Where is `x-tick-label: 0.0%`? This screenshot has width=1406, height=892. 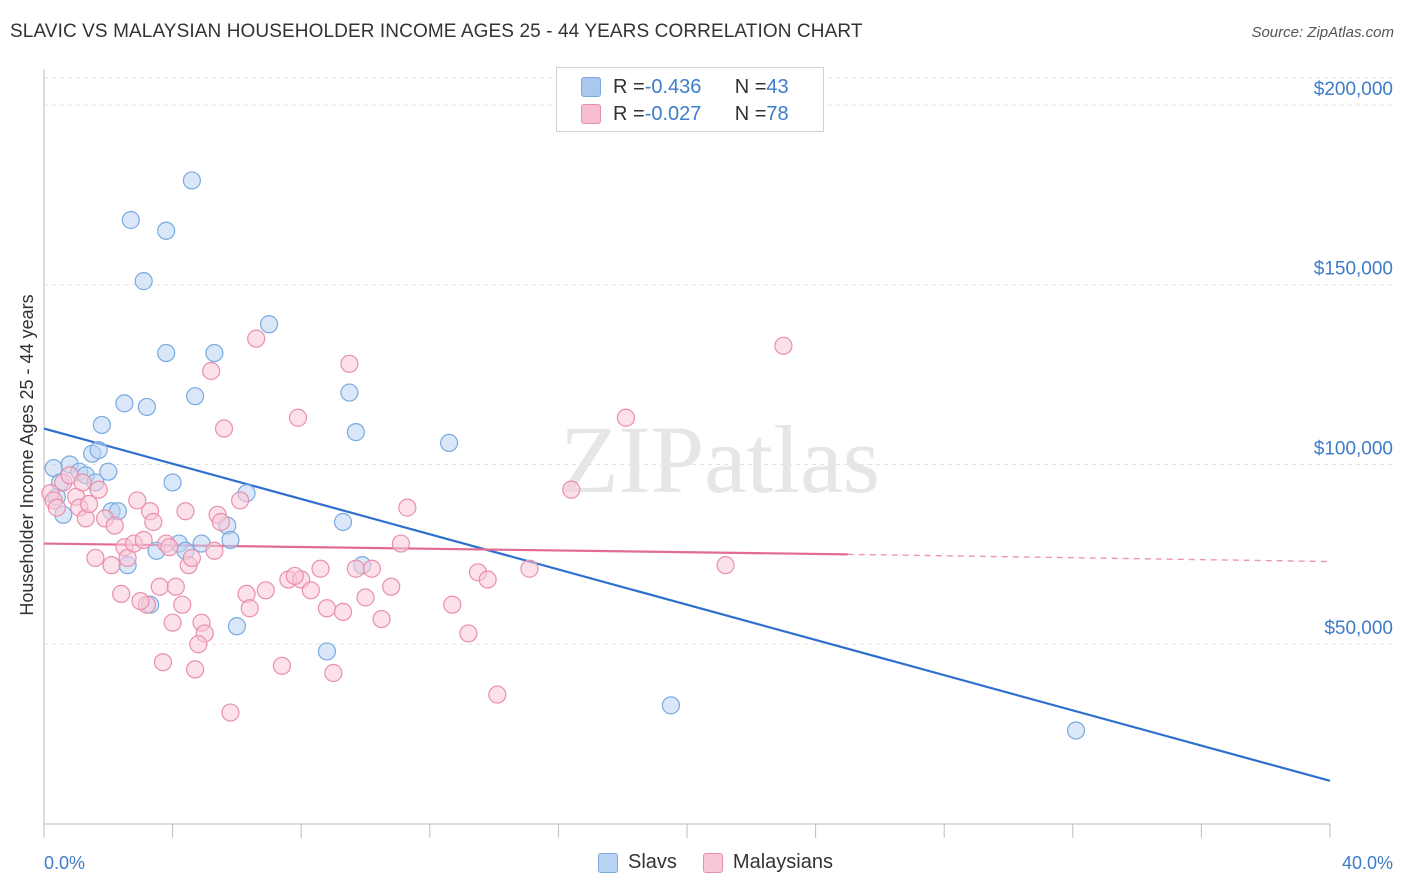
x-tick-label: 0.0% is located at coordinates (64, 863).